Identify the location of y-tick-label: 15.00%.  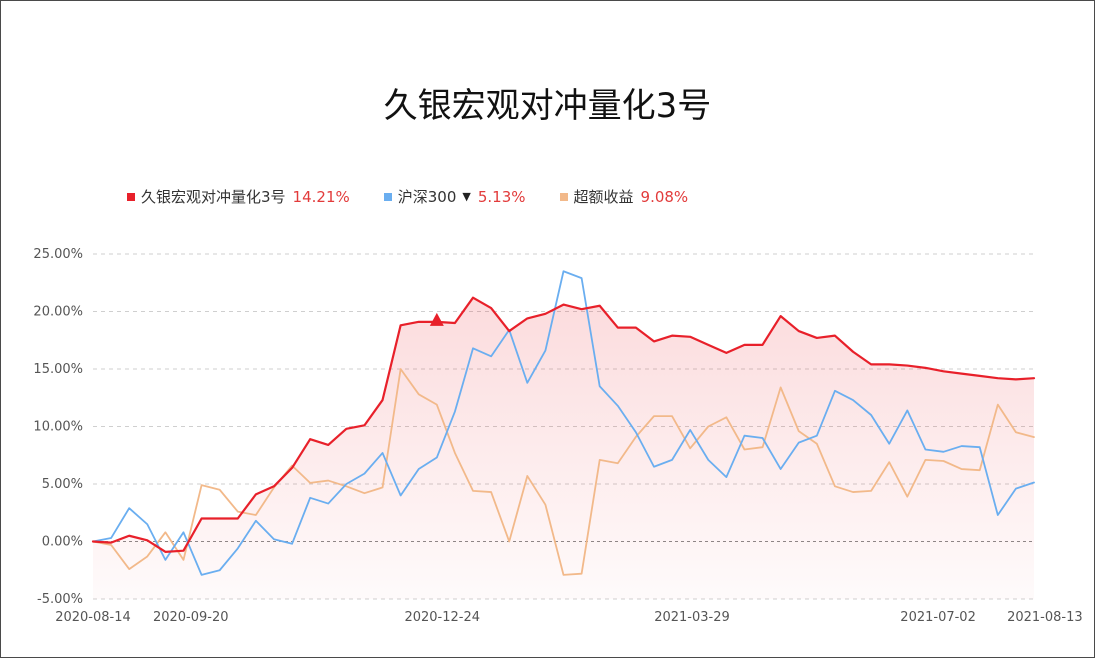
(58, 369).